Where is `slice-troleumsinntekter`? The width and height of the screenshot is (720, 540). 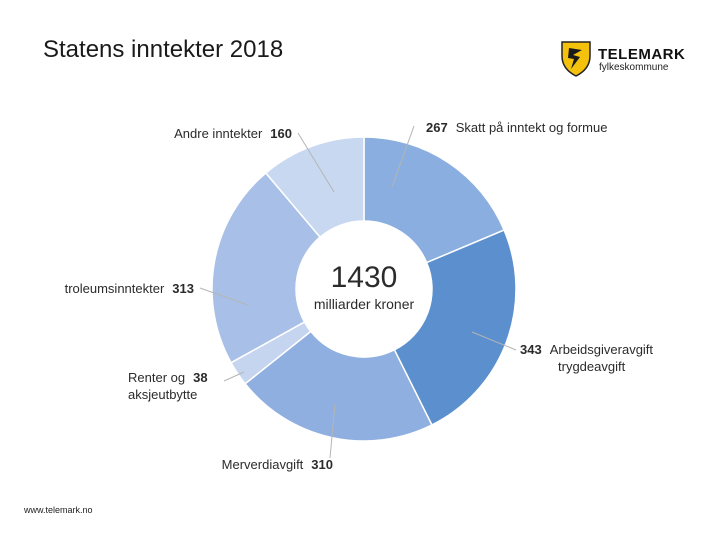 slice-troleumsinntekter is located at coordinates (266, 267).